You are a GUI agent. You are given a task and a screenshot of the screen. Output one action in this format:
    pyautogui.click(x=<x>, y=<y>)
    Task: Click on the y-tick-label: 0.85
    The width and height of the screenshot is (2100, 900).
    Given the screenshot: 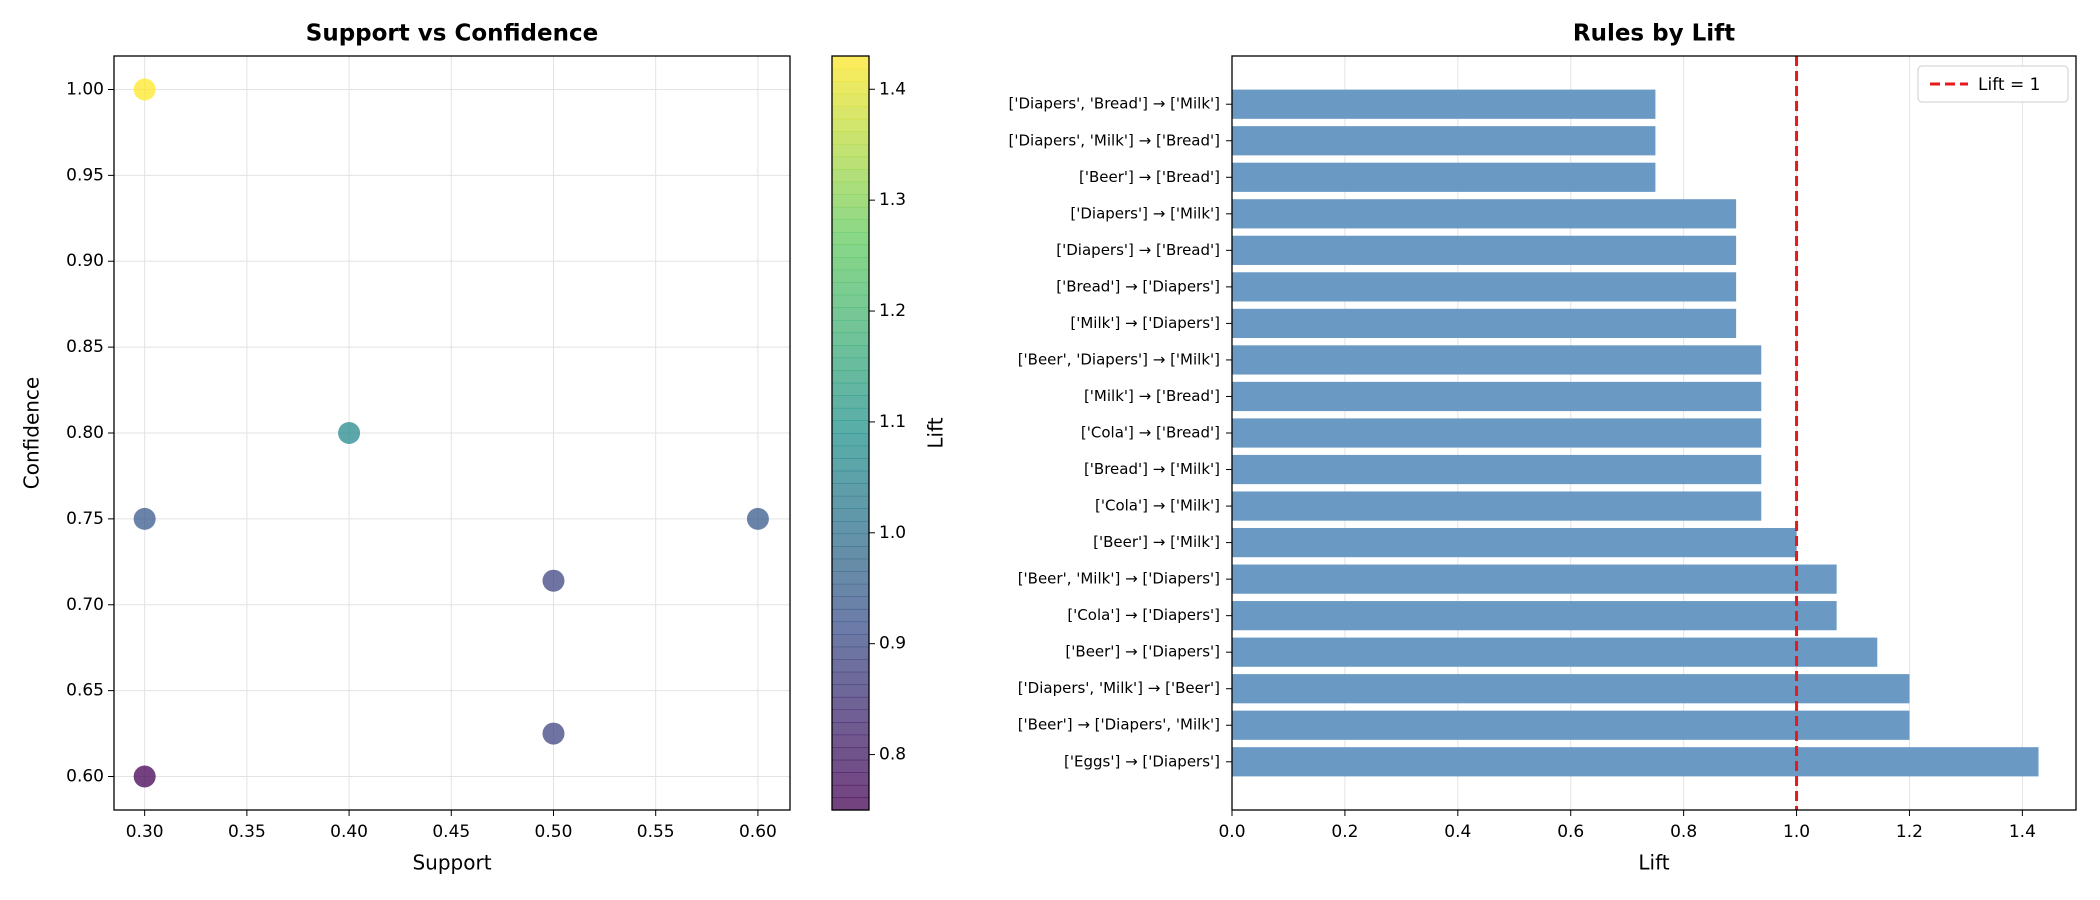 What is the action you would take?
    pyautogui.click(x=85, y=347)
    